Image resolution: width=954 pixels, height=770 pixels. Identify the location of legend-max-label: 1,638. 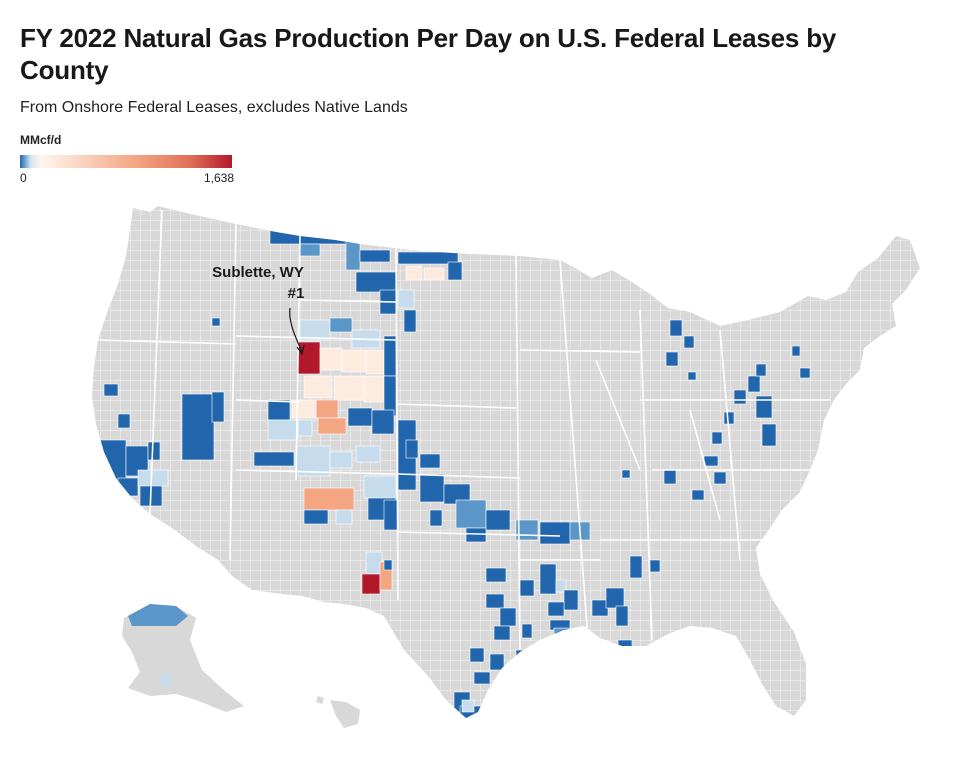
(218, 178).